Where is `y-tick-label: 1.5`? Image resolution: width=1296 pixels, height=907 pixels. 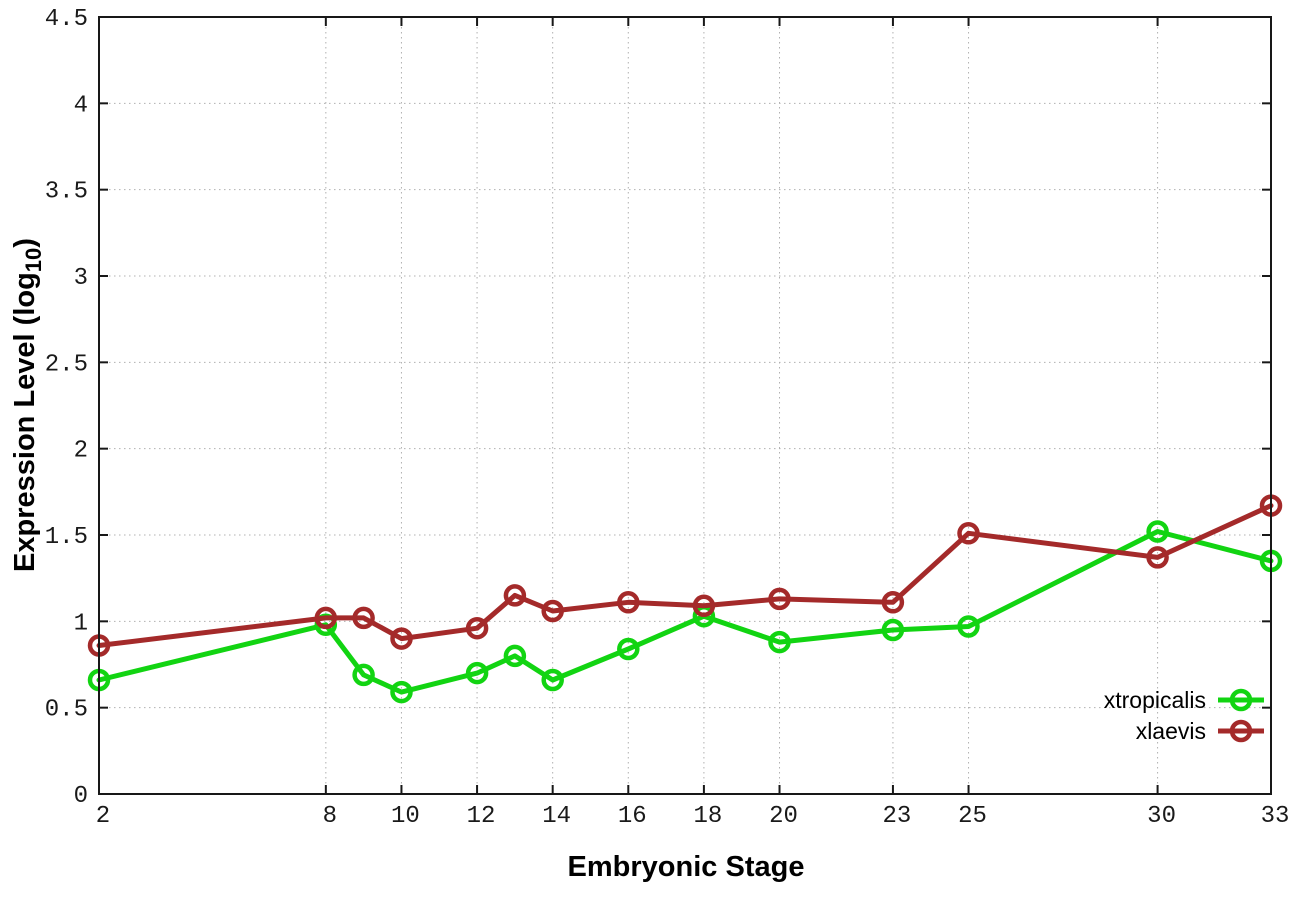
y-tick-label: 1.5 is located at coordinates (66, 537).